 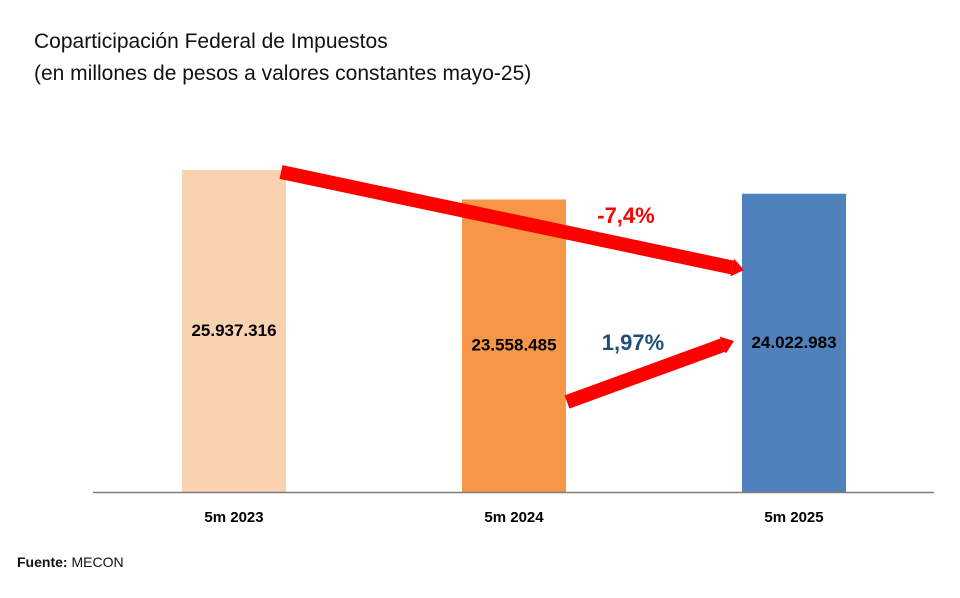 What do you see at coordinates (211, 41) in the screenshot?
I see `chart-title: Coparticipación Federal de Impuestos` at bounding box center [211, 41].